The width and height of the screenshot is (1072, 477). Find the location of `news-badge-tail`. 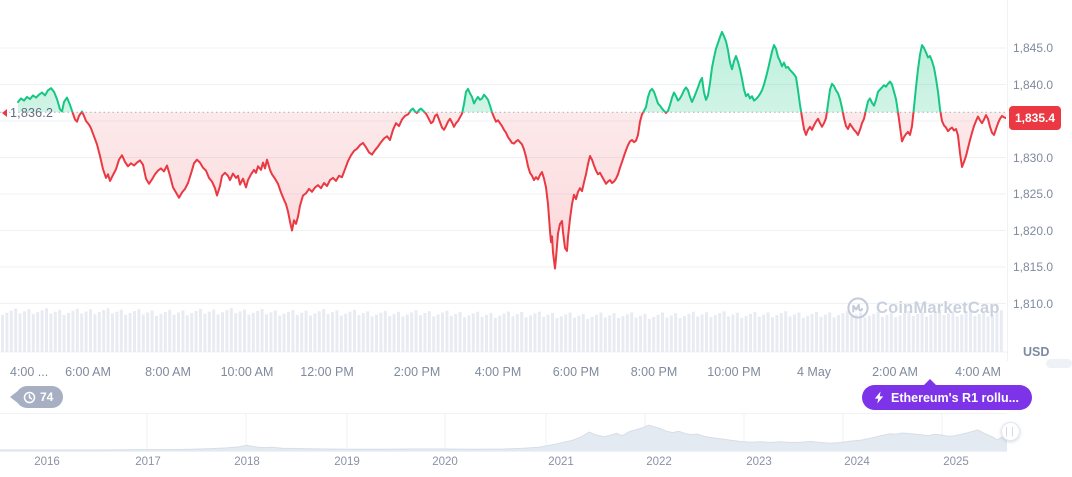

news-badge-tail is located at coordinates (930, 382).